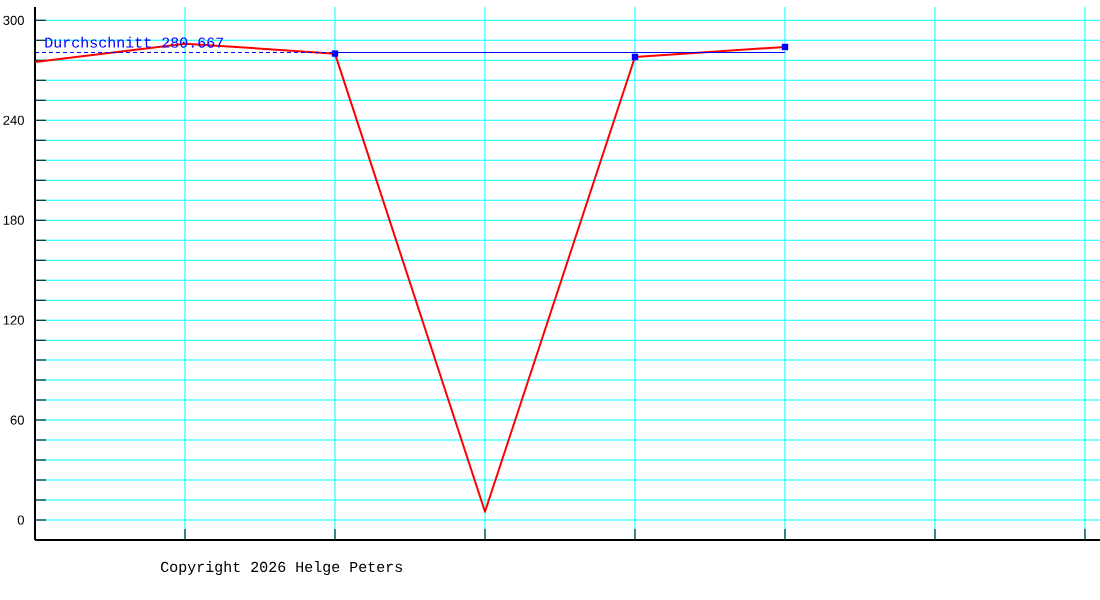 This screenshot has width=1100, height=600. I want to click on y-tick-label: 300, so click(13, 20).